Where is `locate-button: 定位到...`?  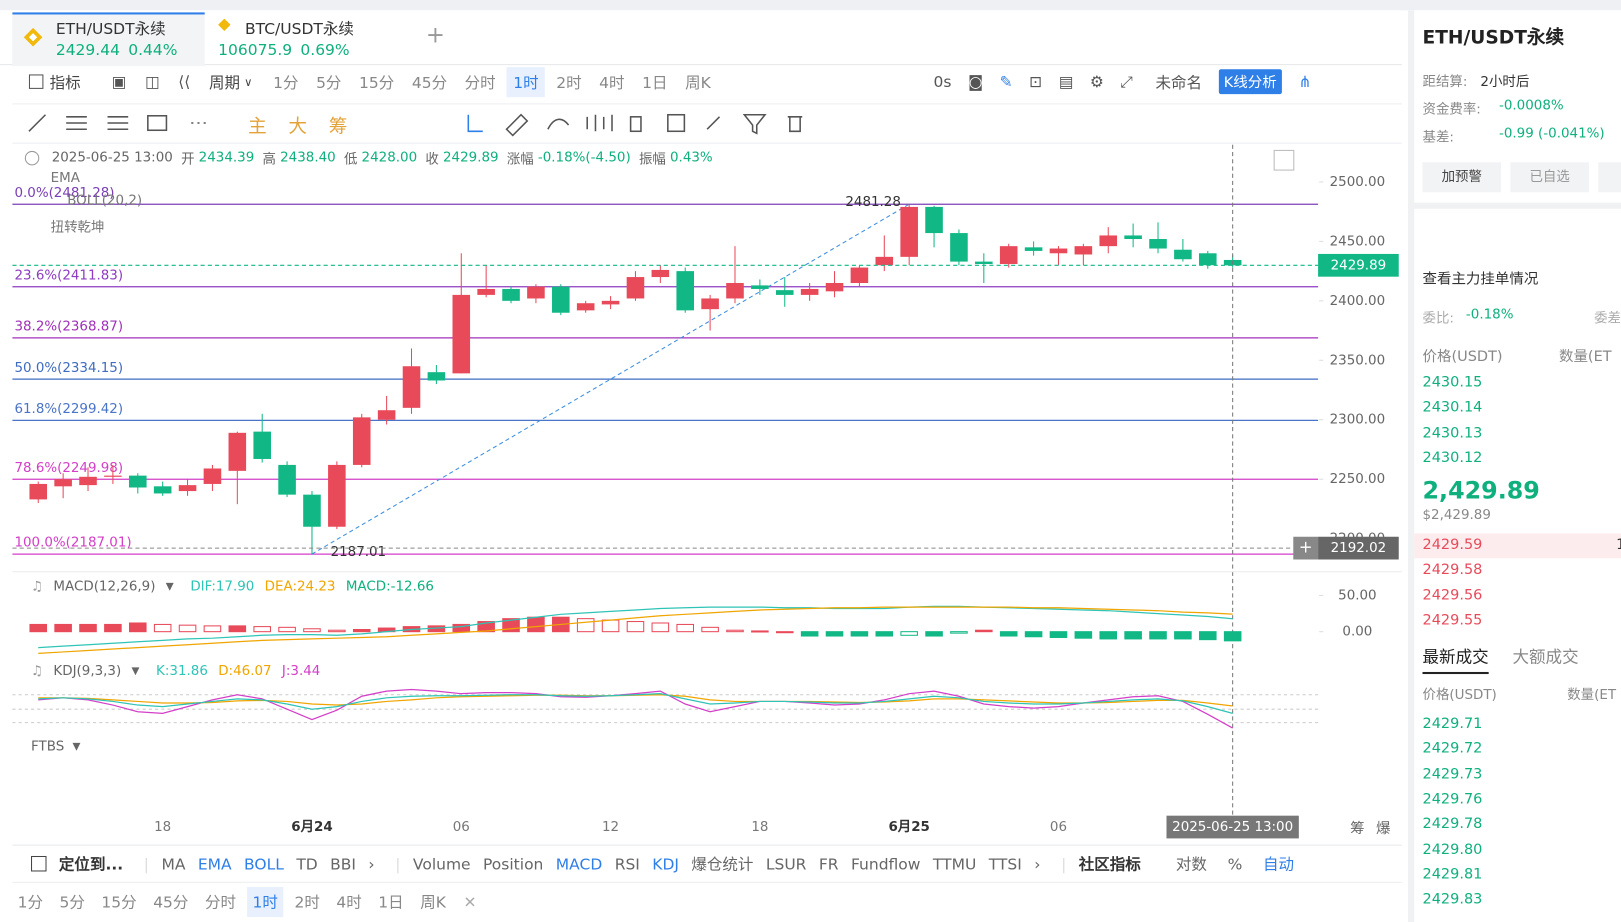
locate-button: 定位到... is located at coordinates (91, 864).